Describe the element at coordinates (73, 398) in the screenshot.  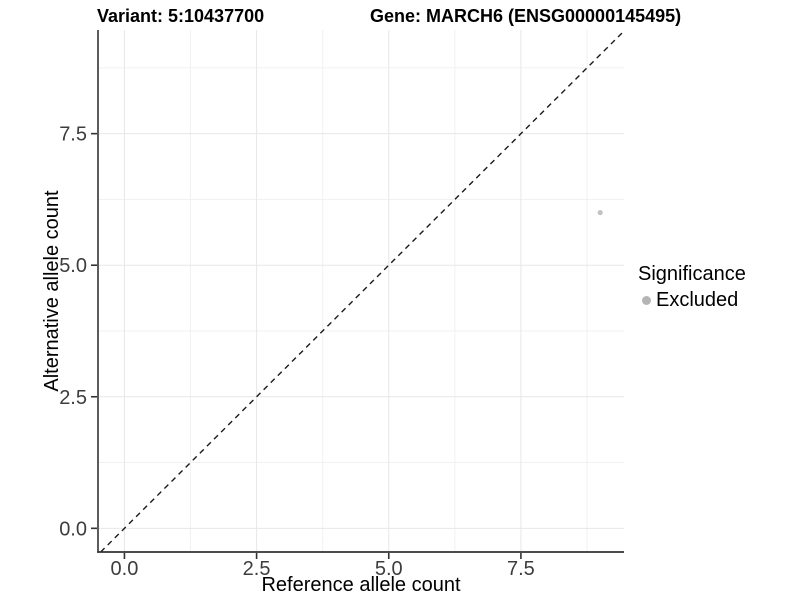
I see `y-tick-label: 2.5` at that location.